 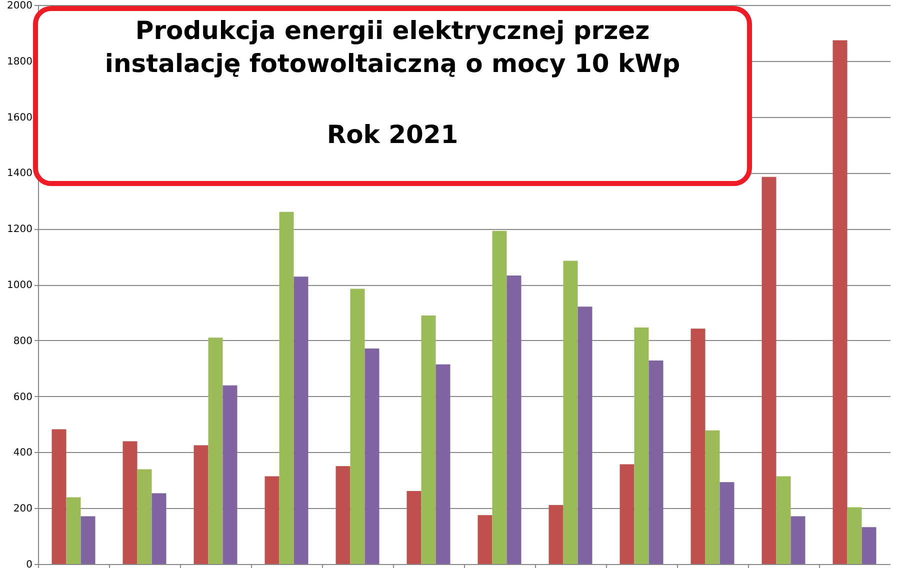 What do you see at coordinates (19, 174) in the screenshot?
I see `y-tick-label: 1400` at bounding box center [19, 174].